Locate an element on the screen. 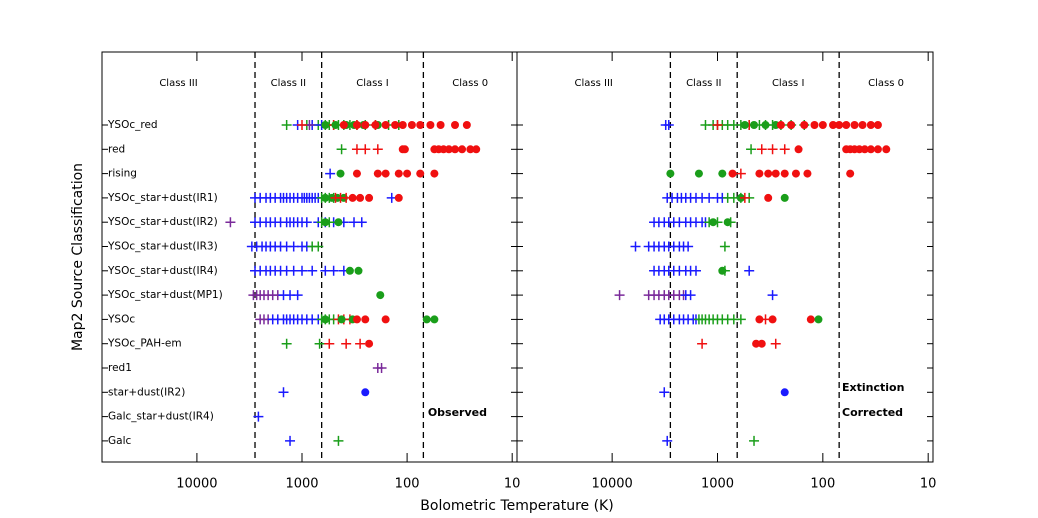  category-label: YSOc_star+dust(IR1) is located at coordinates (162, 198).